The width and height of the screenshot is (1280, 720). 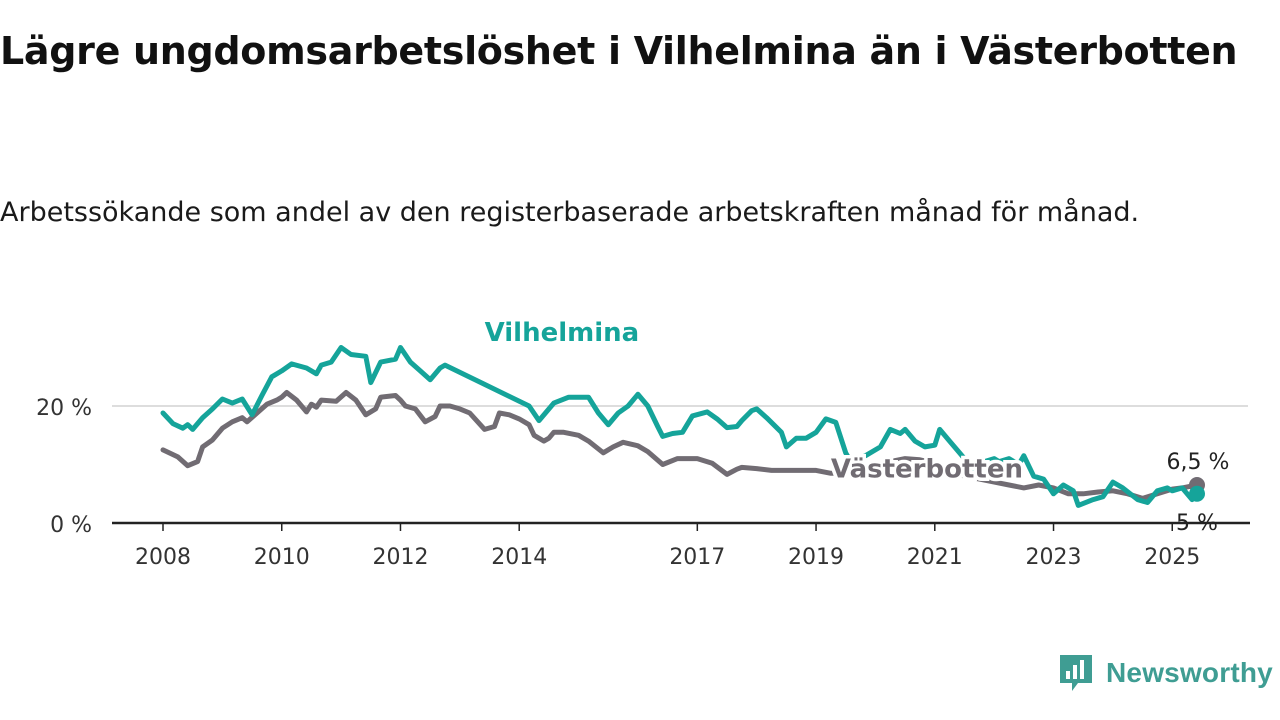 I want to click on x-tick-label: 2021, so click(x=935, y=557).